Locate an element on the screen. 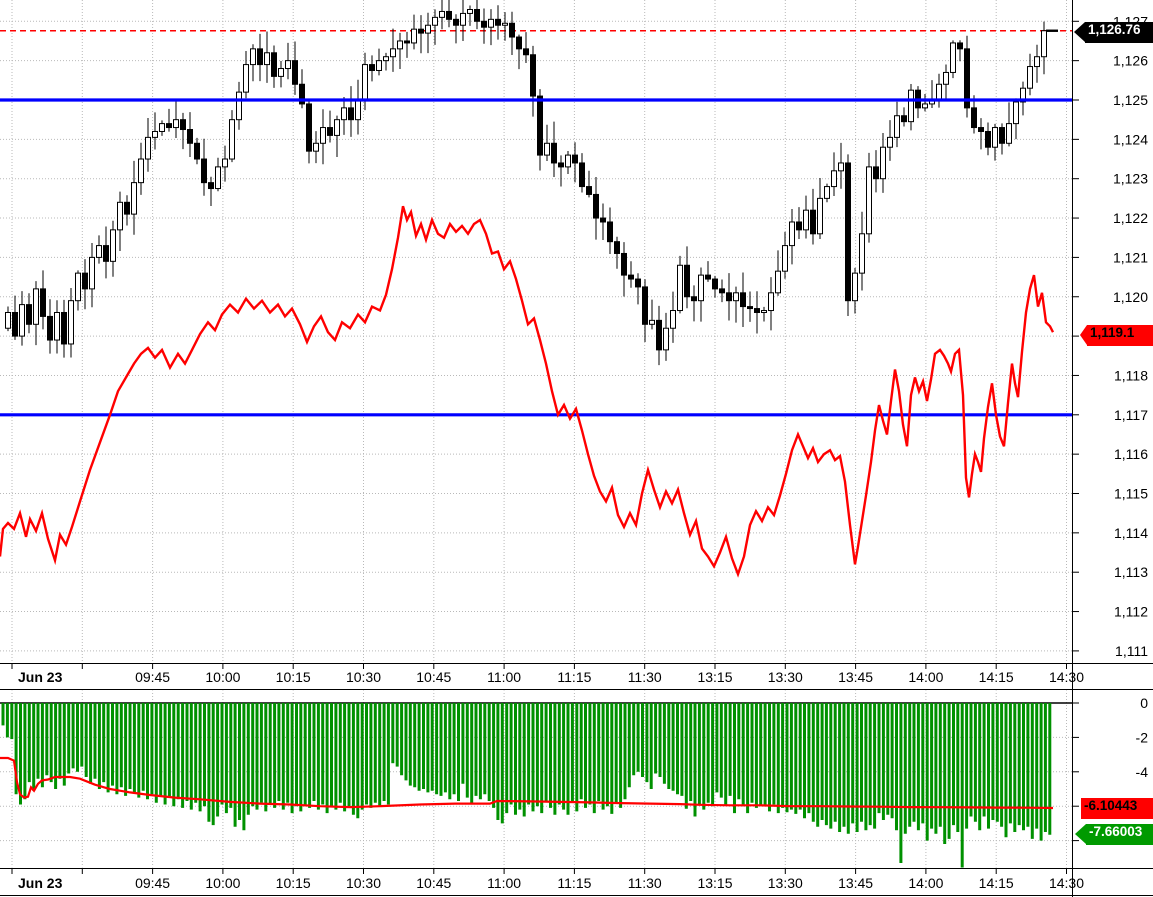 The height and width of the screenshot is (897, 1153). indicator-red-tag-text: -6.10443 is located at coordinates (1111, 805).